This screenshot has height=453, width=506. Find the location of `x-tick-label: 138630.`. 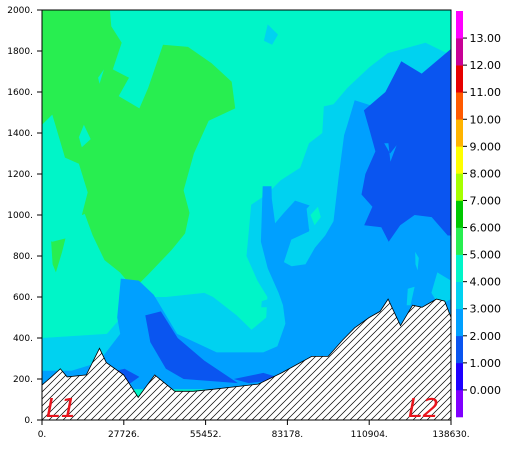

x-tick-label: 138630. is located at coordinates (450, 435).